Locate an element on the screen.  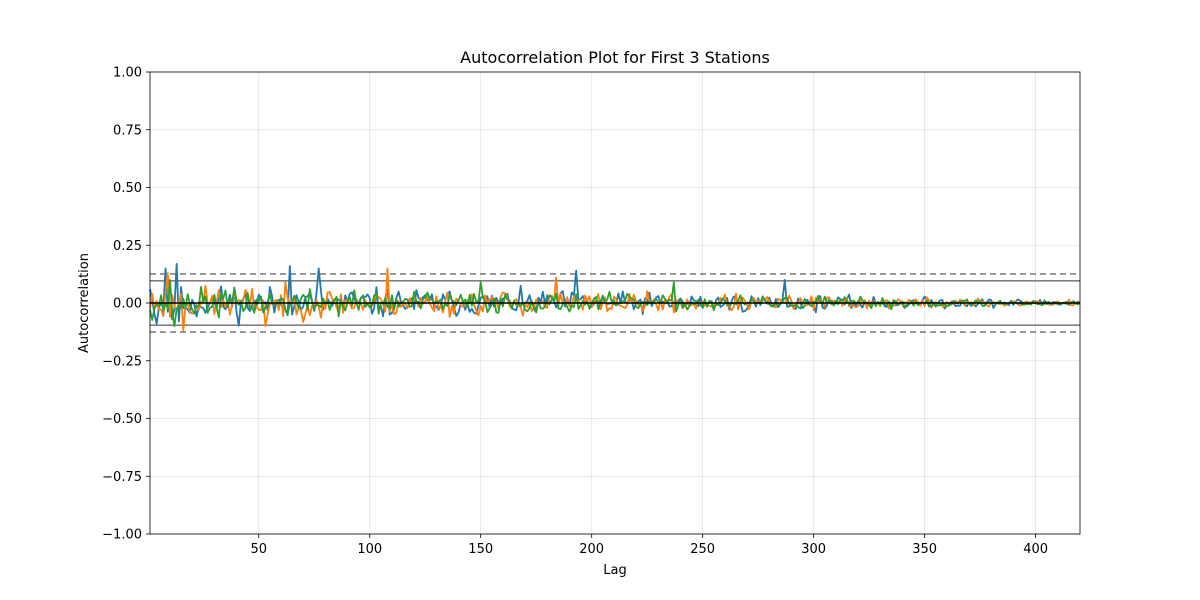
y-tick-label: 0.00 is located at coordinates (127, 304).